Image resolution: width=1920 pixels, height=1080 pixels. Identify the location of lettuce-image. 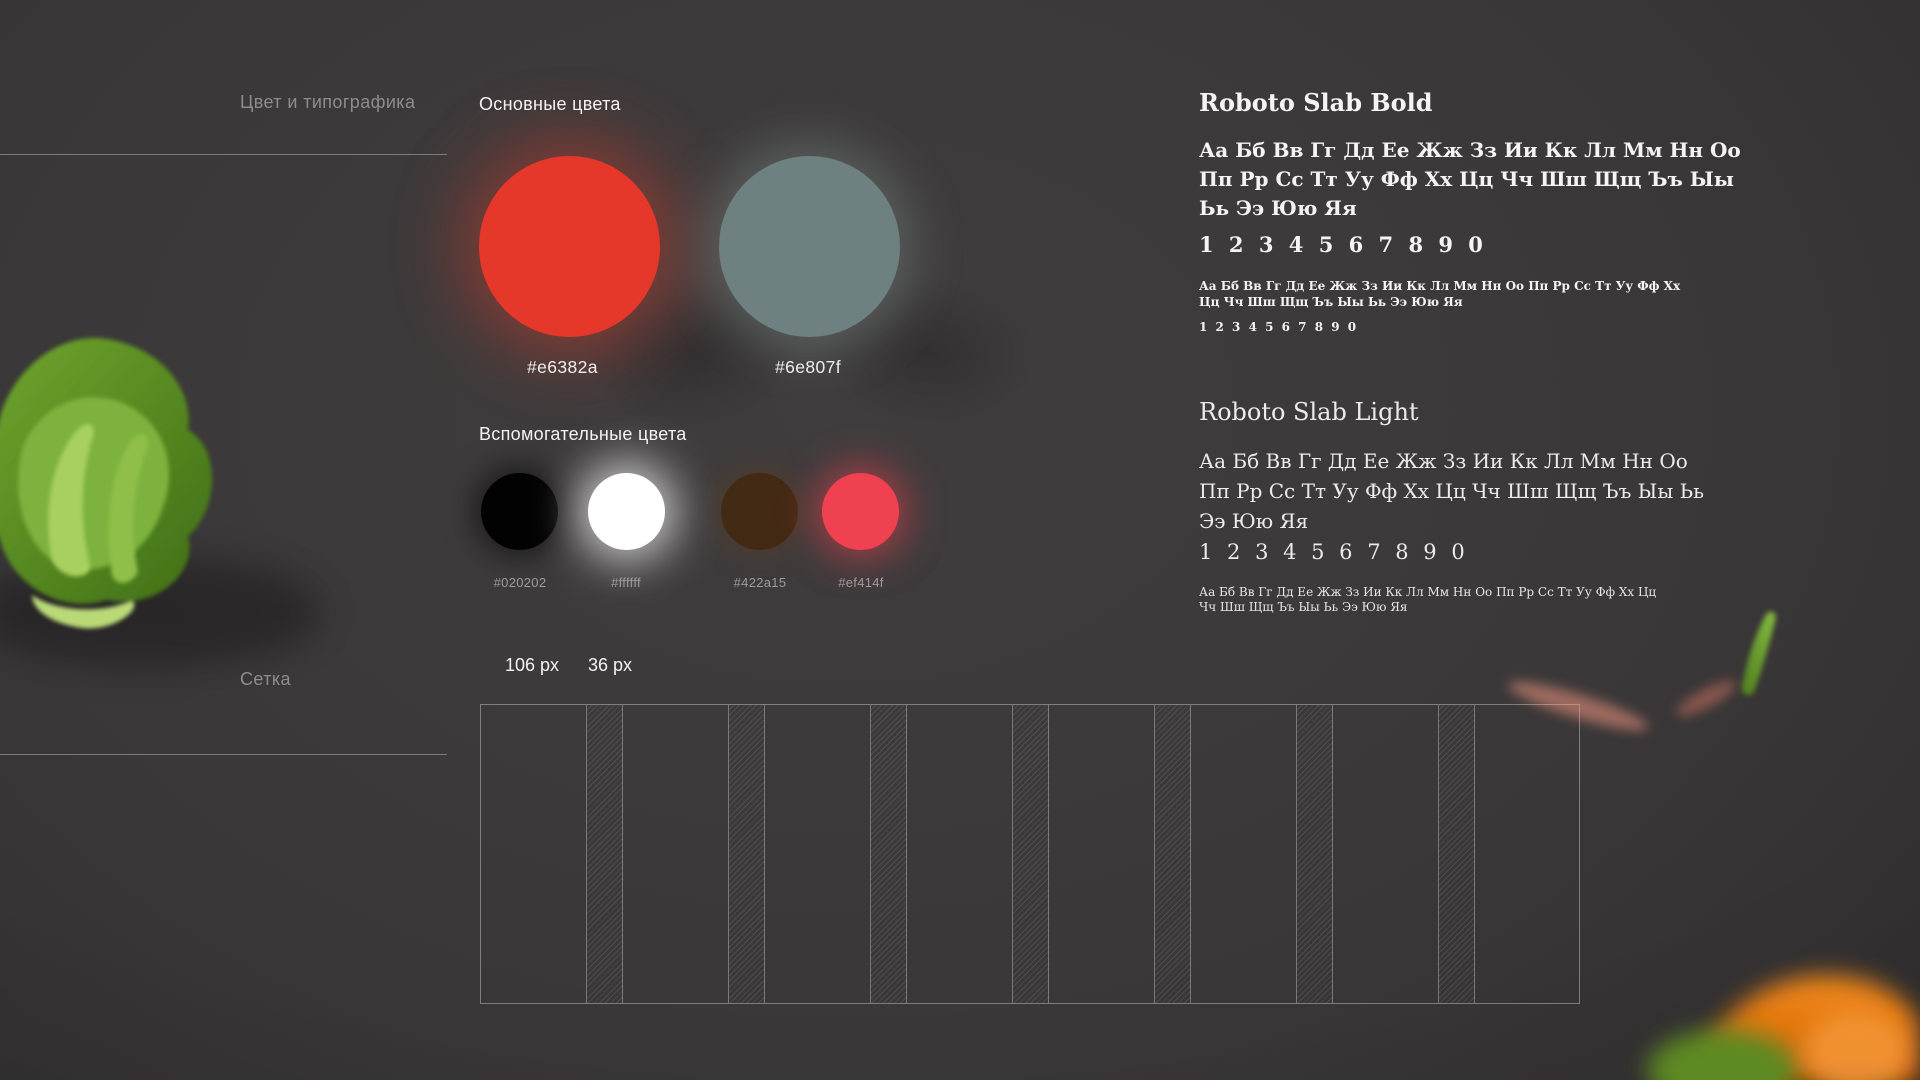
(161, 503).